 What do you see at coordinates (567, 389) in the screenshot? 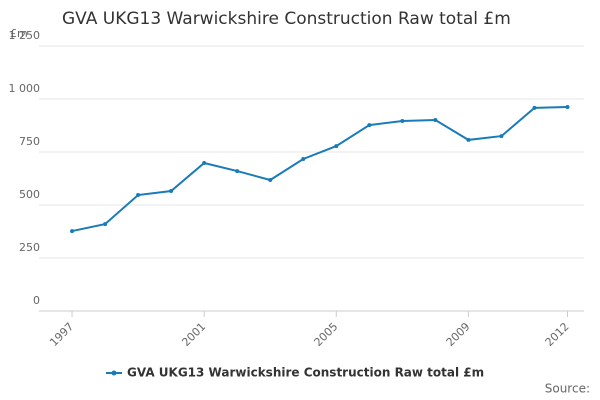
I see `source: Source:` at bounding box center [567, 389].